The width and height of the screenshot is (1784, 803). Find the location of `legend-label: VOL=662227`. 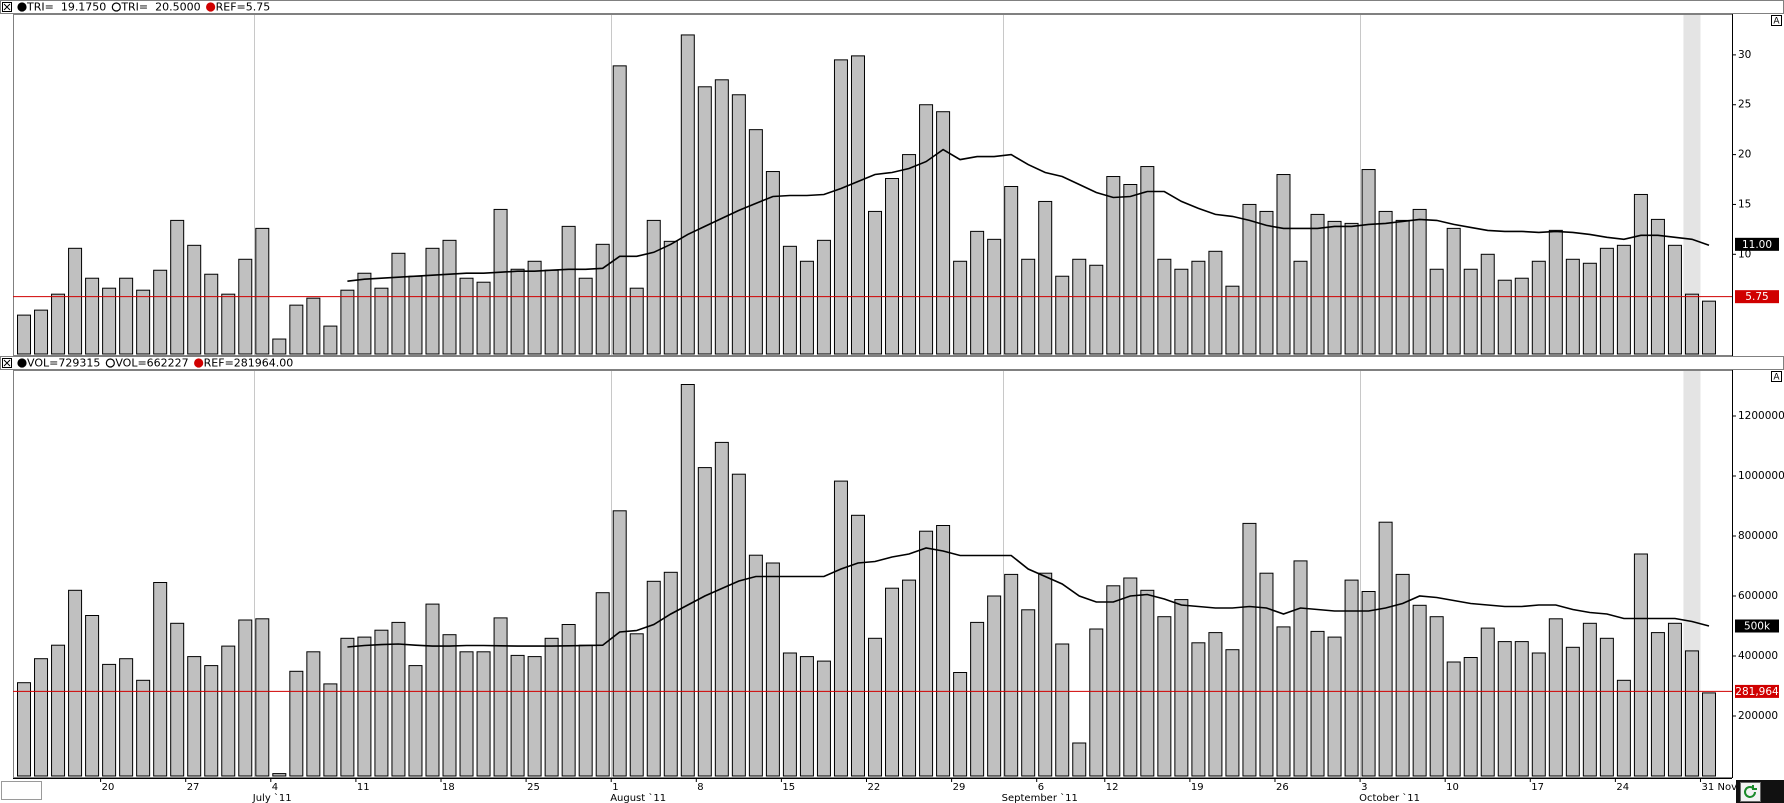

legend-label: VOL=662227 is located at coordinates (151, 363).